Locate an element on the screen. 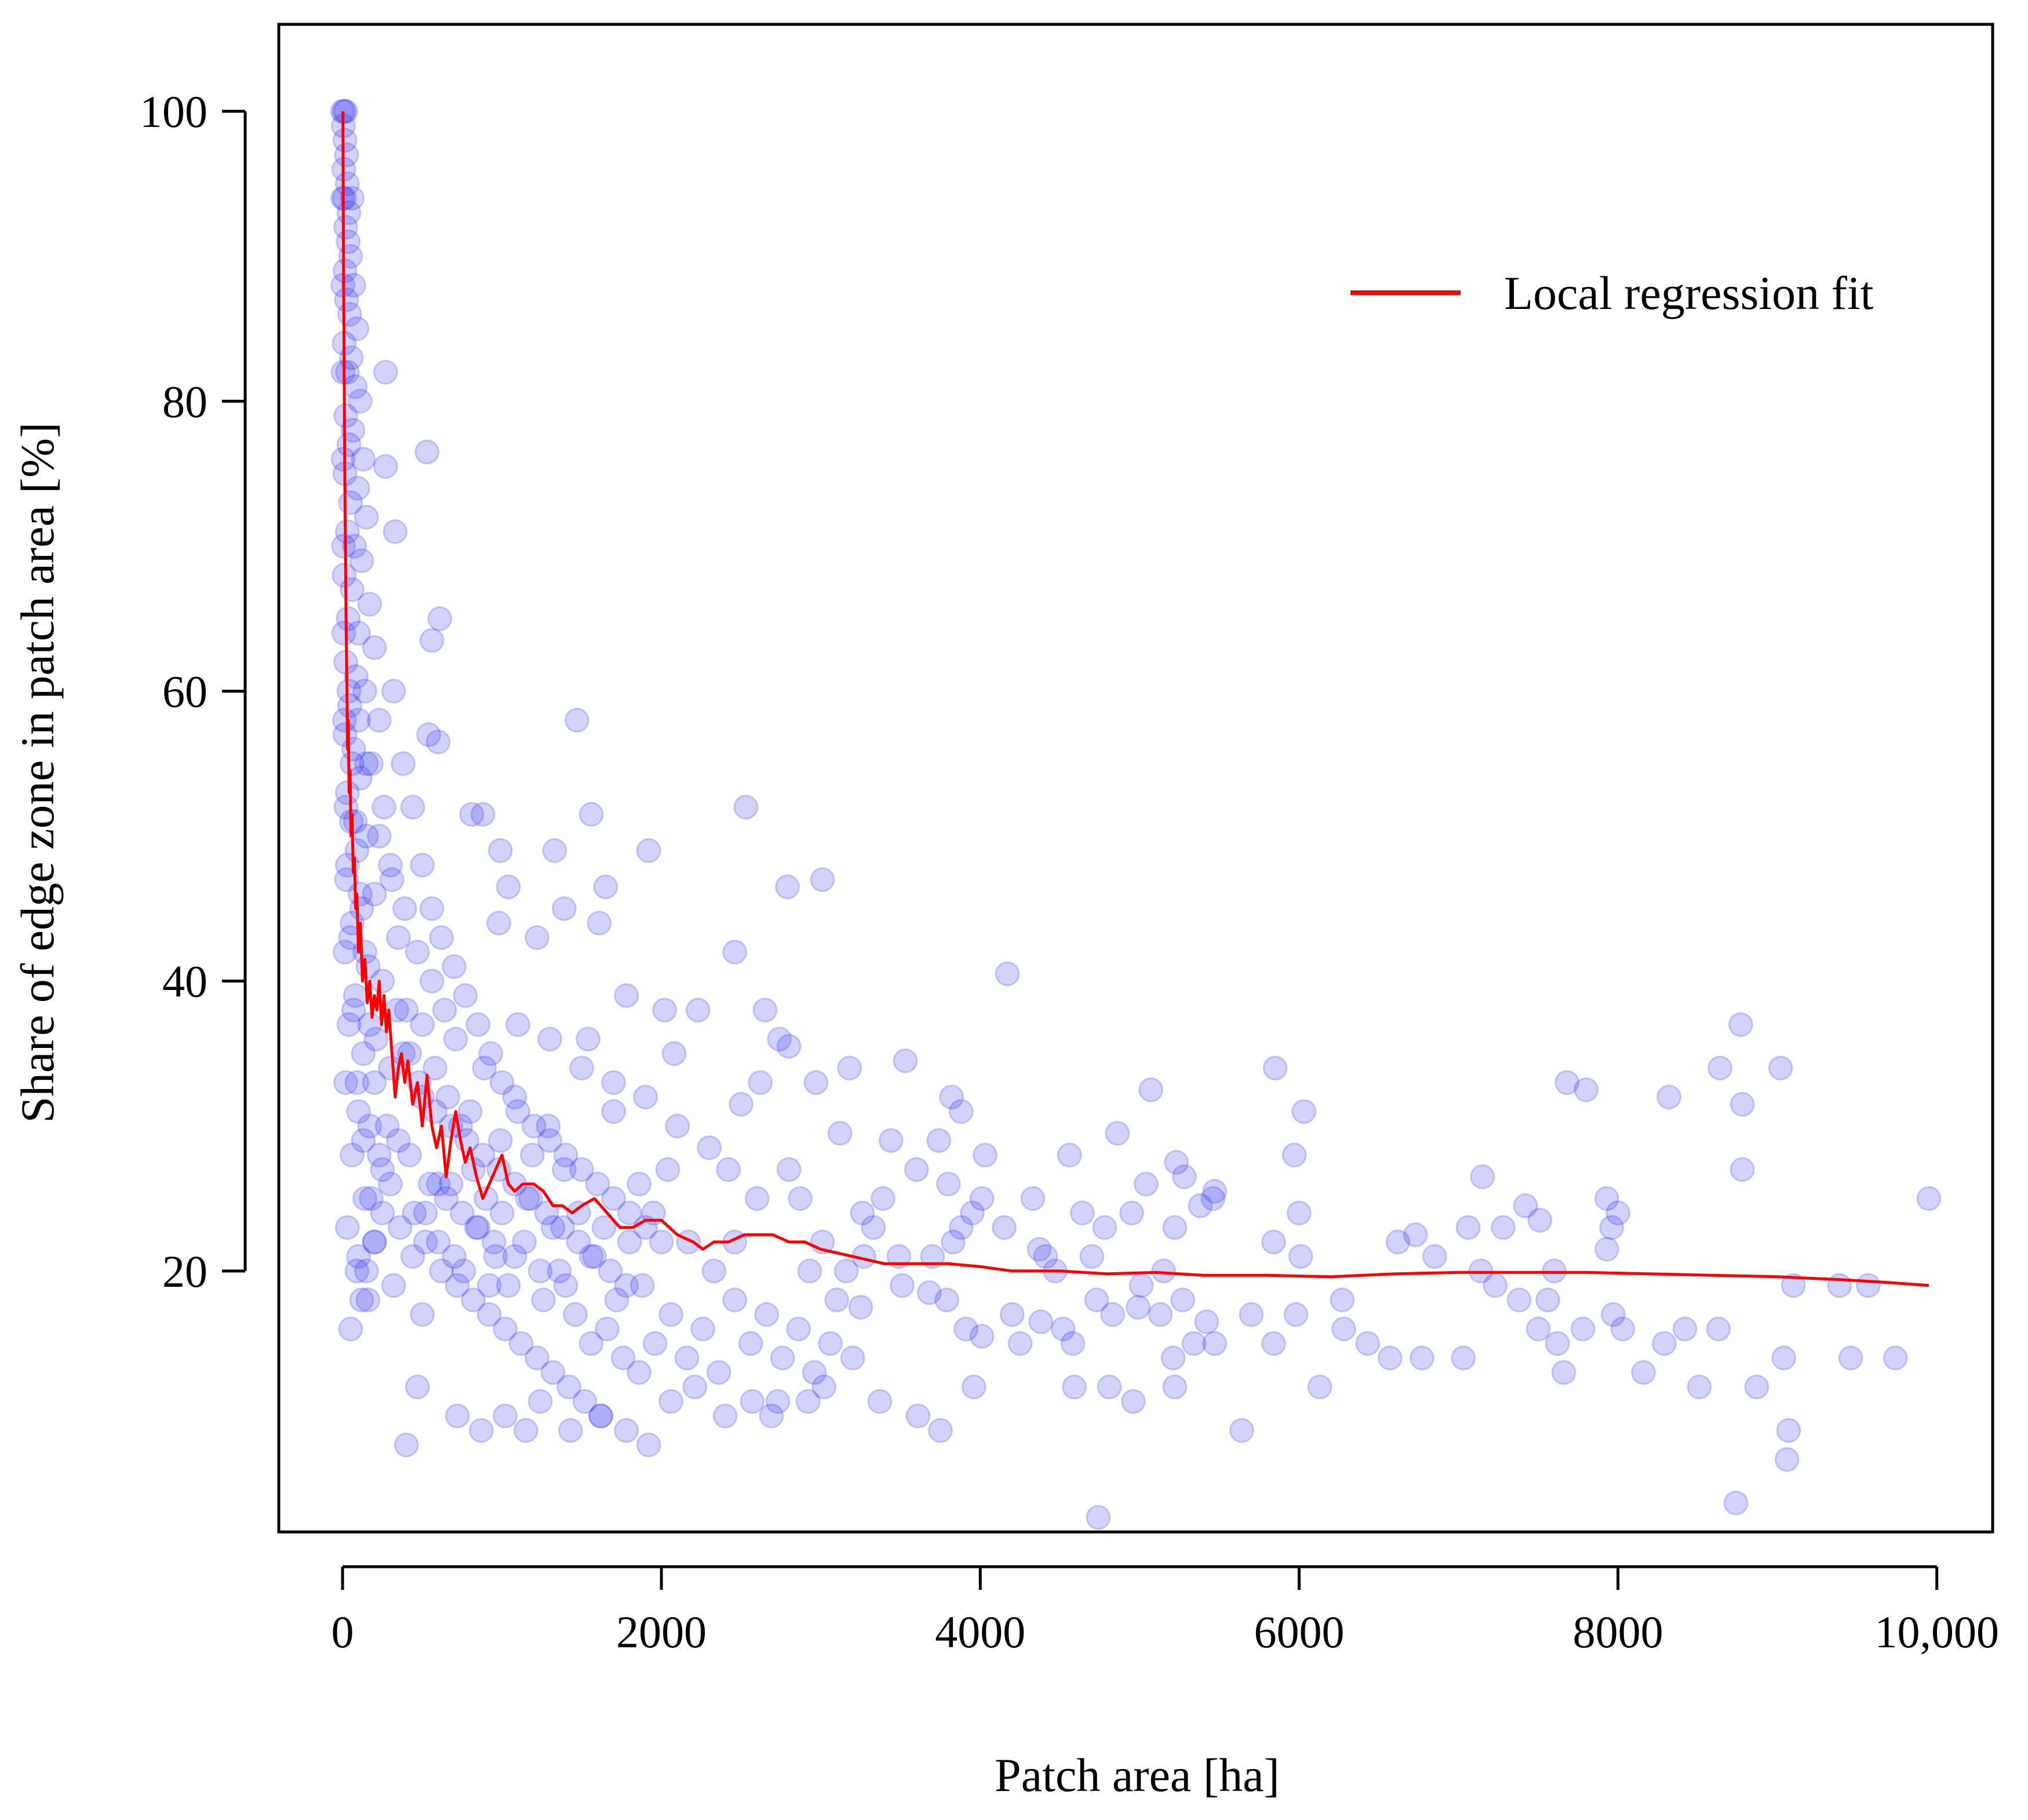 This screenshot has width=2028, height=1820. y-tick-label: 40 is located at coordinates (184, 981).